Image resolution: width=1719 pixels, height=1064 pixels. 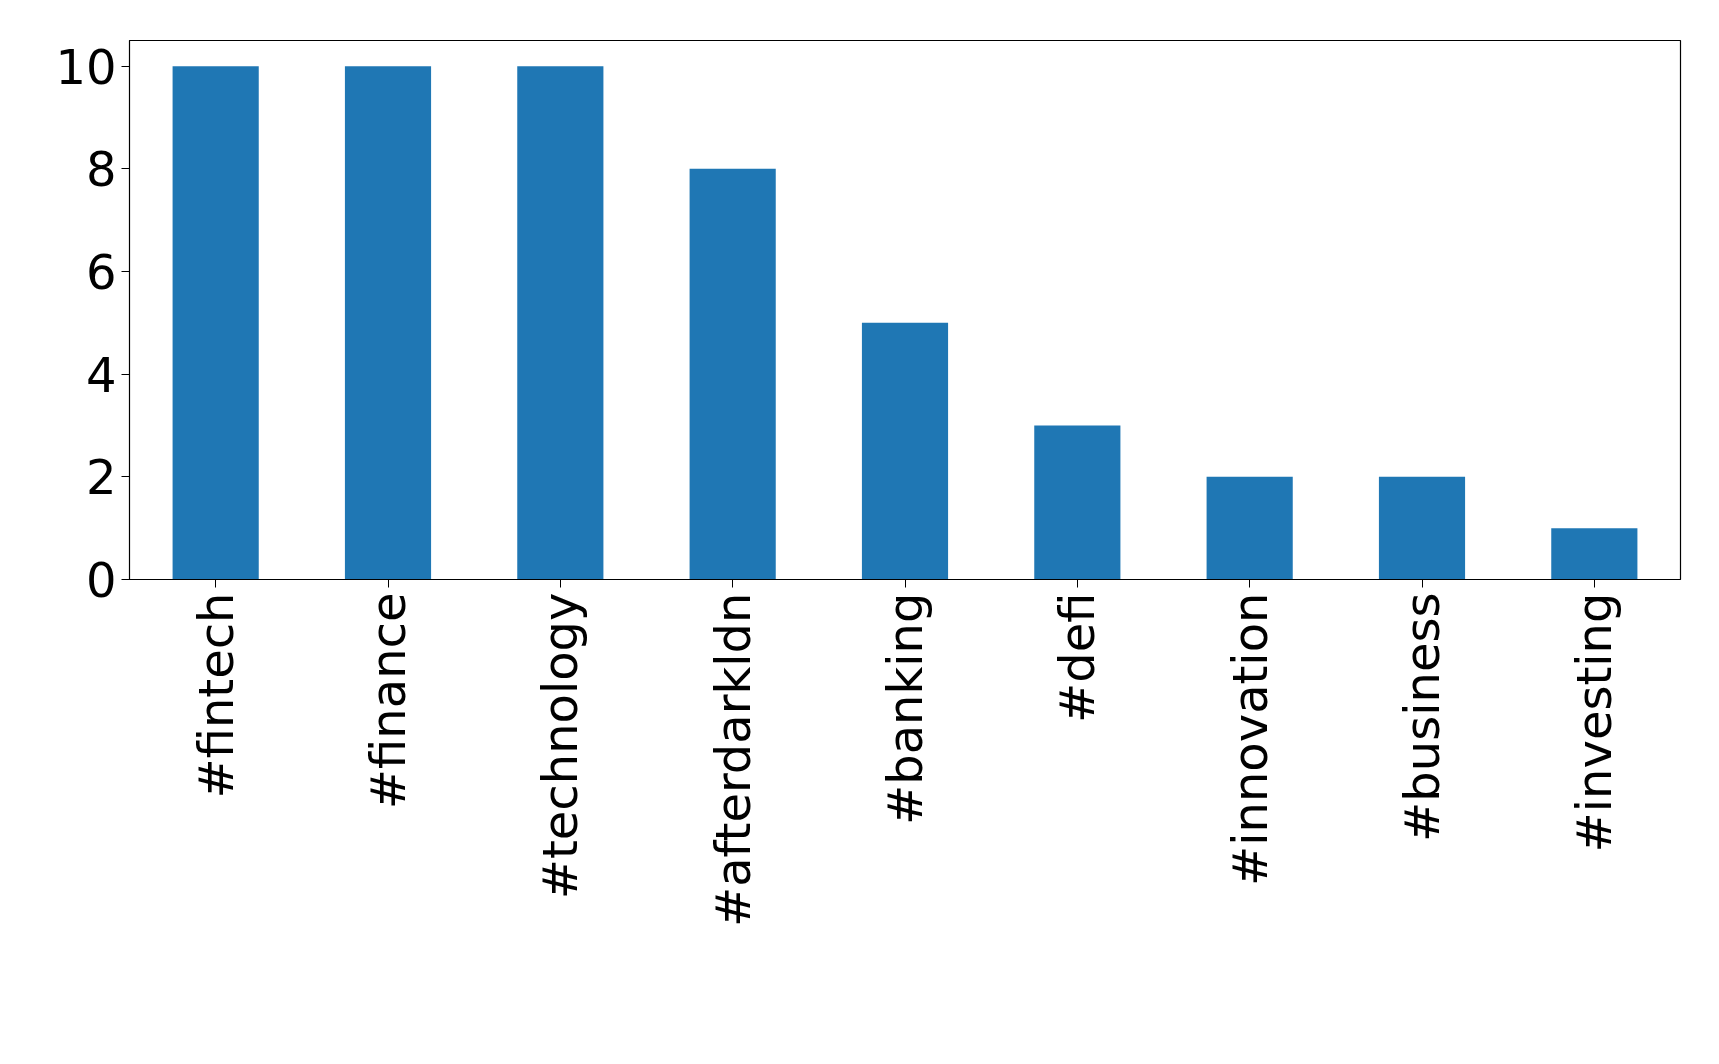 What do you see at coordinates (101, 580) in the screenshot?
I see `y-tick-label: 0` at bounding box center [101, 580].